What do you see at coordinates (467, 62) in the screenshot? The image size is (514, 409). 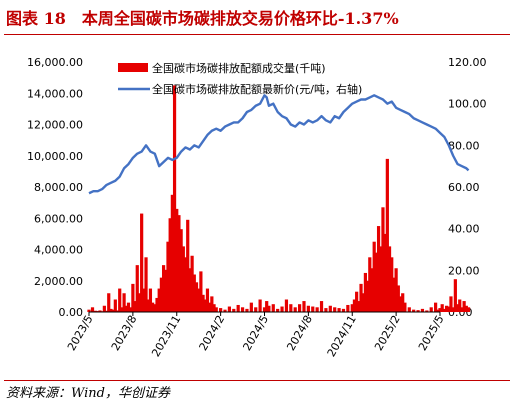 I see `y-right-tick-label: 120.00` at bounding box center [467, 62].